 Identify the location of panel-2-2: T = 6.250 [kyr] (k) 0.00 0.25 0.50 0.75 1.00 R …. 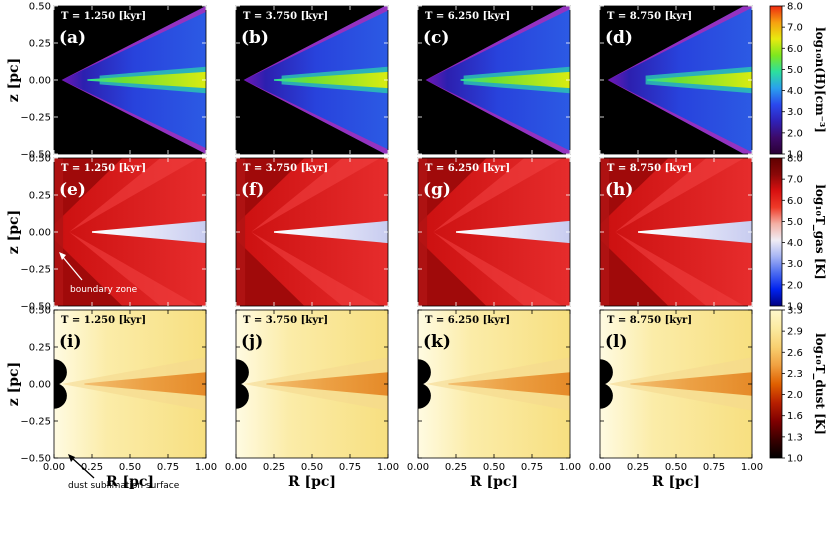
(494, 399).